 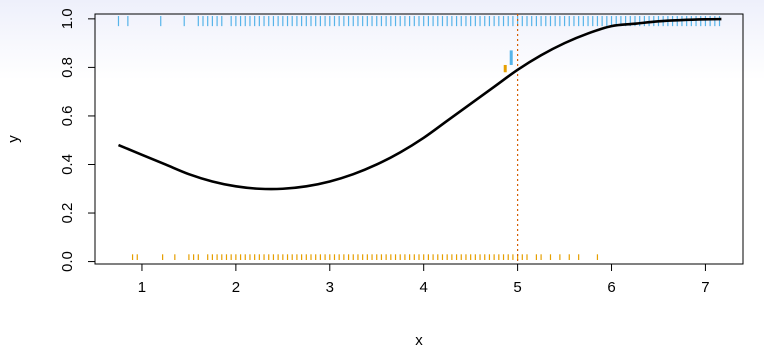 I want to click on y-tick-label: 0.0, so click(x=67, y=261).